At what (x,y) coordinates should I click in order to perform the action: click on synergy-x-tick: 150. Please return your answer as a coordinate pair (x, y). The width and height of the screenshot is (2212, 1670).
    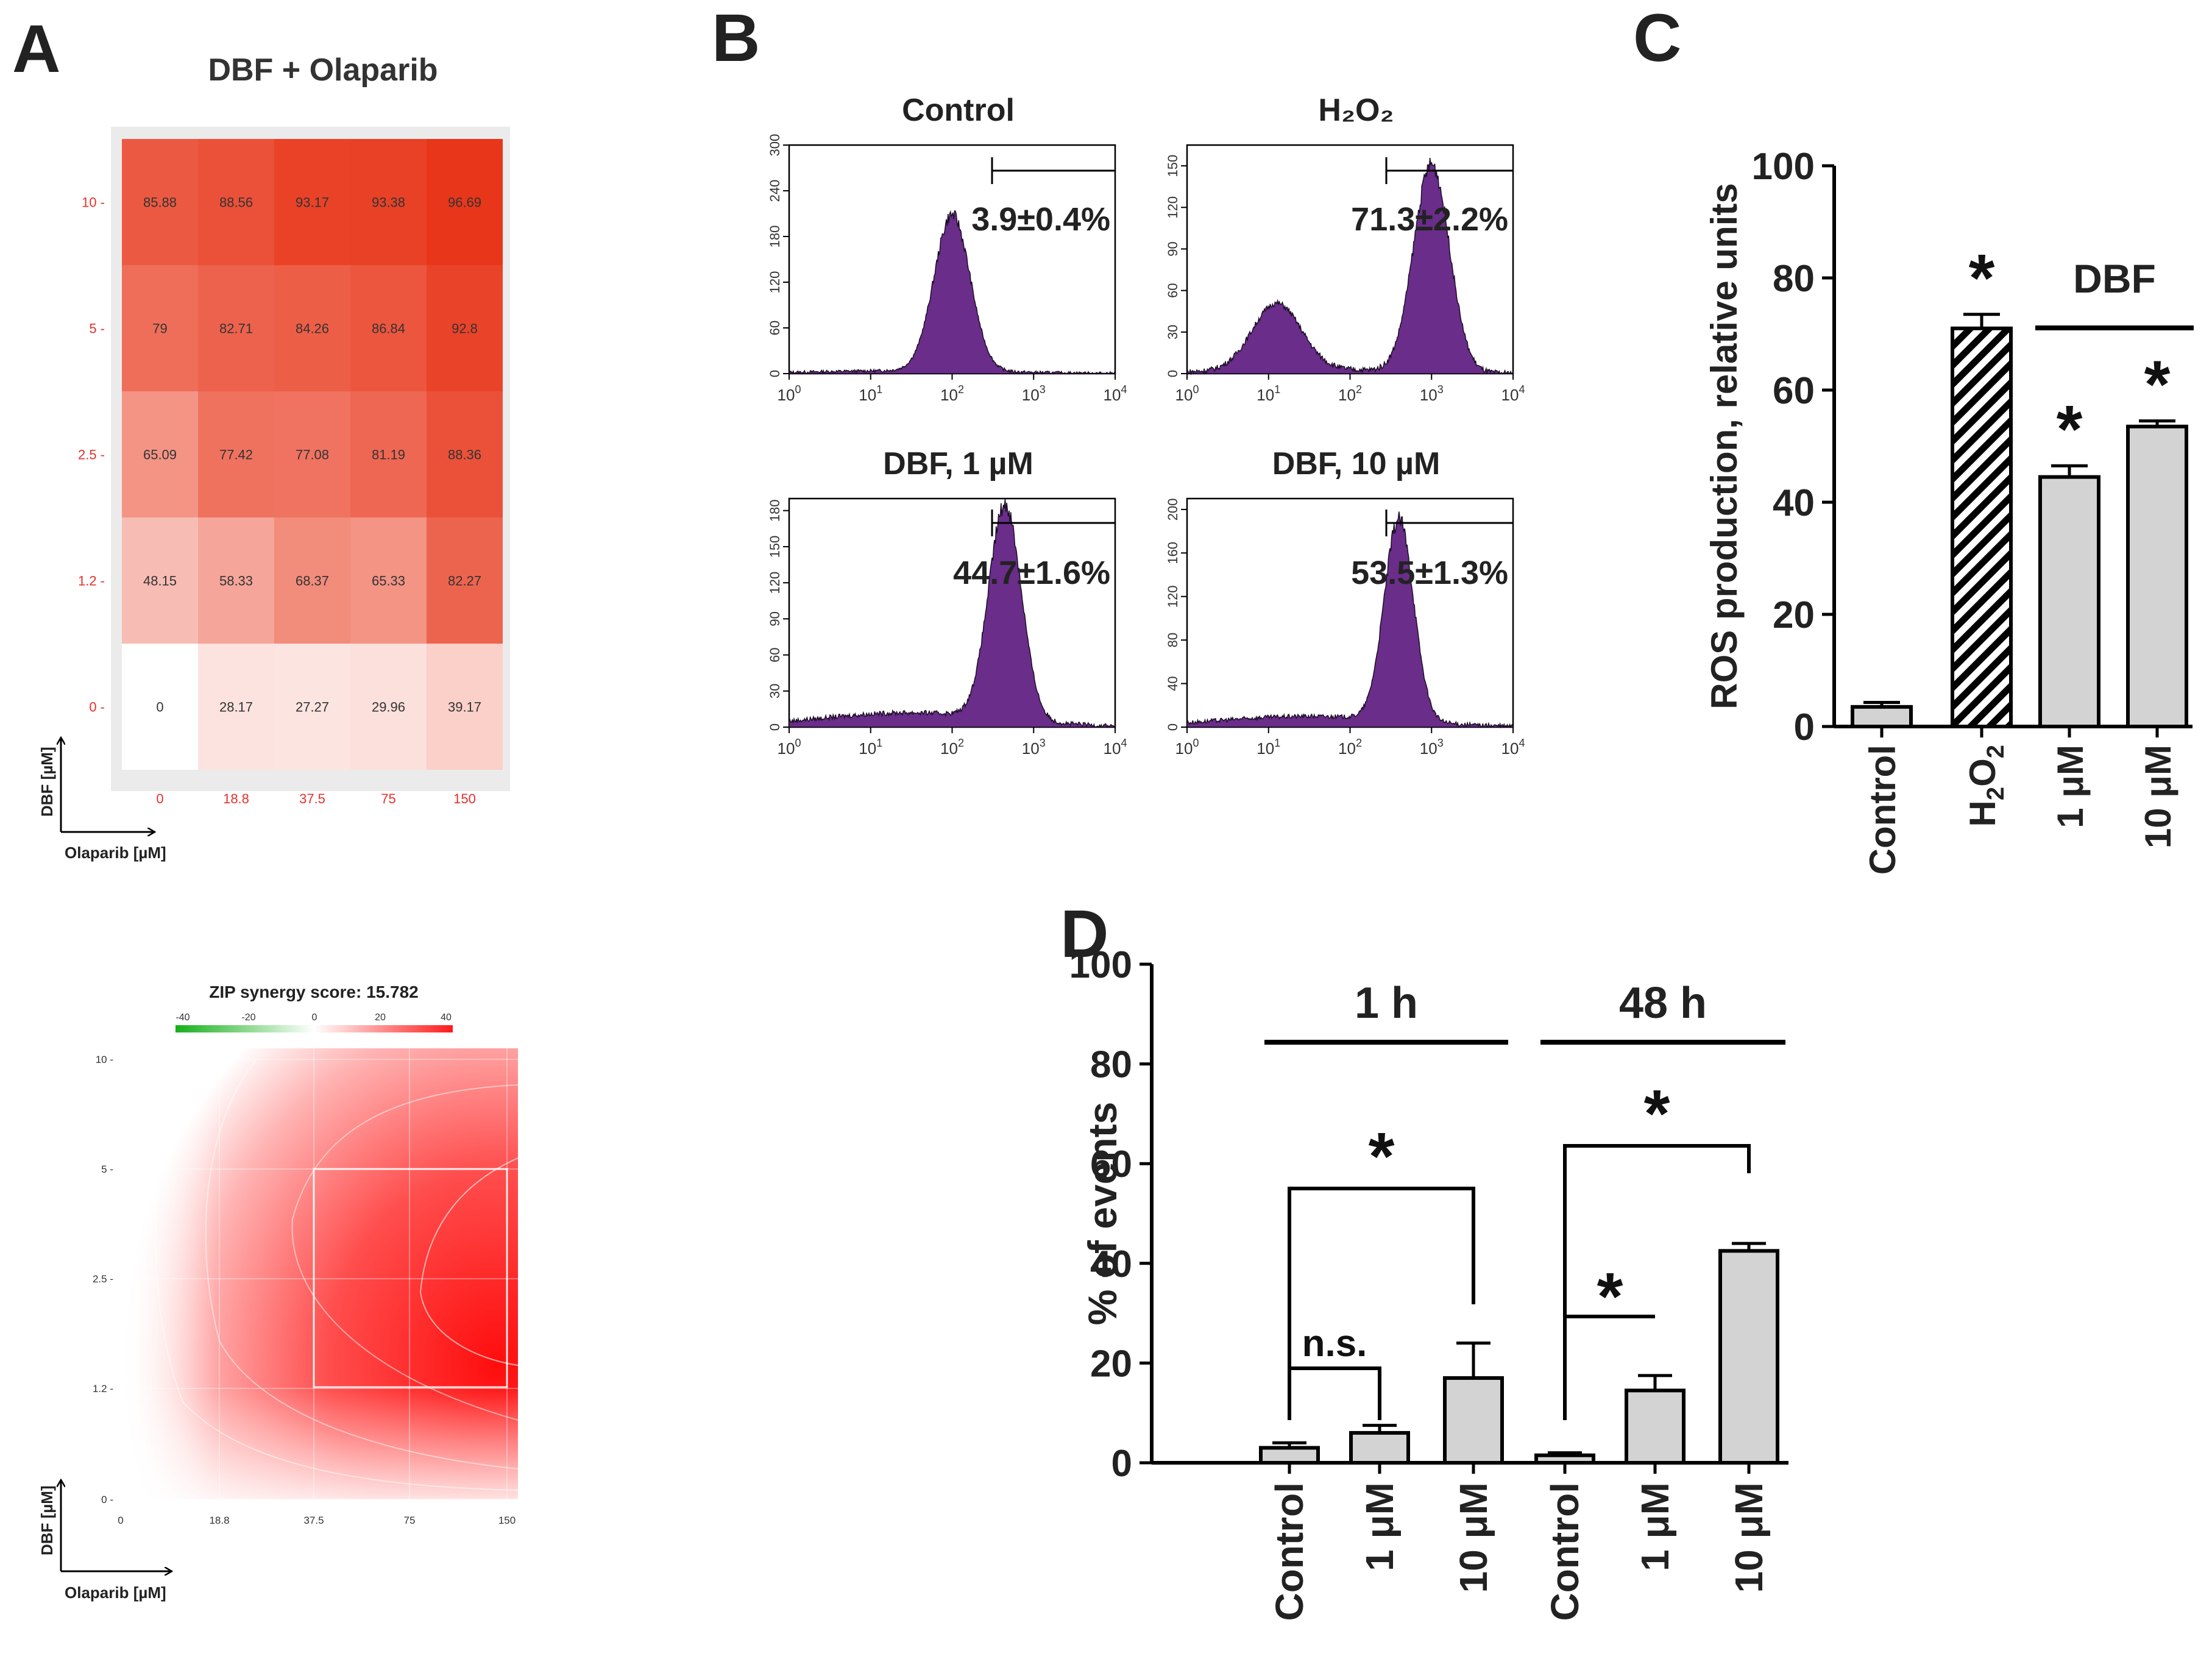
    Looking at the image, I should click on (507, 1520).